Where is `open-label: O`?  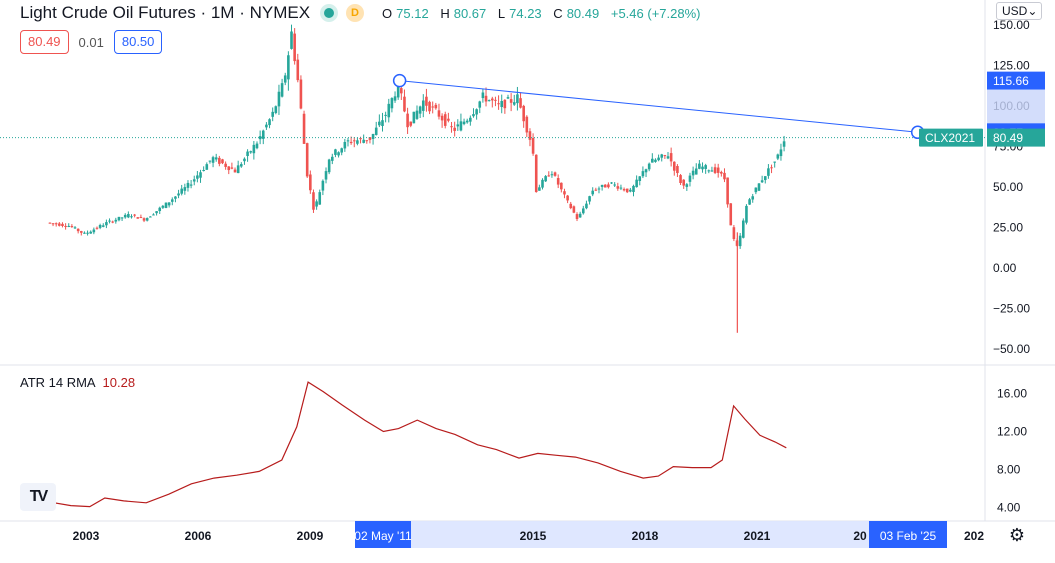 open-label: O is located at coordinates (387, 13).